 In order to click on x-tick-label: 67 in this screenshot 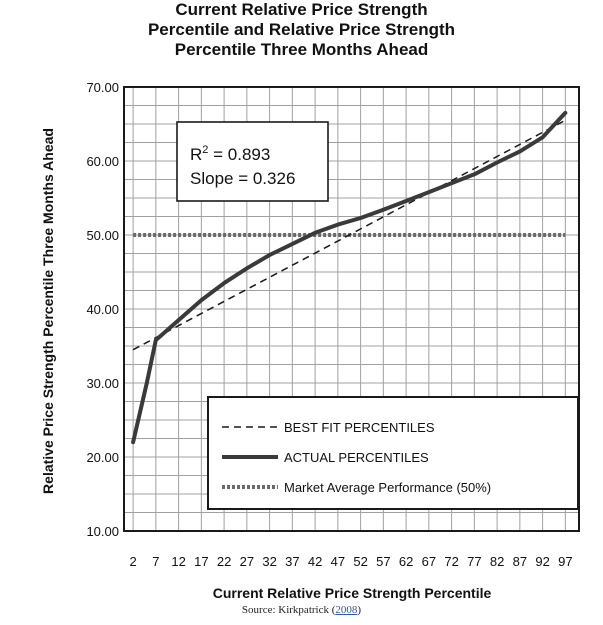, I will do `click(429, 561)`.